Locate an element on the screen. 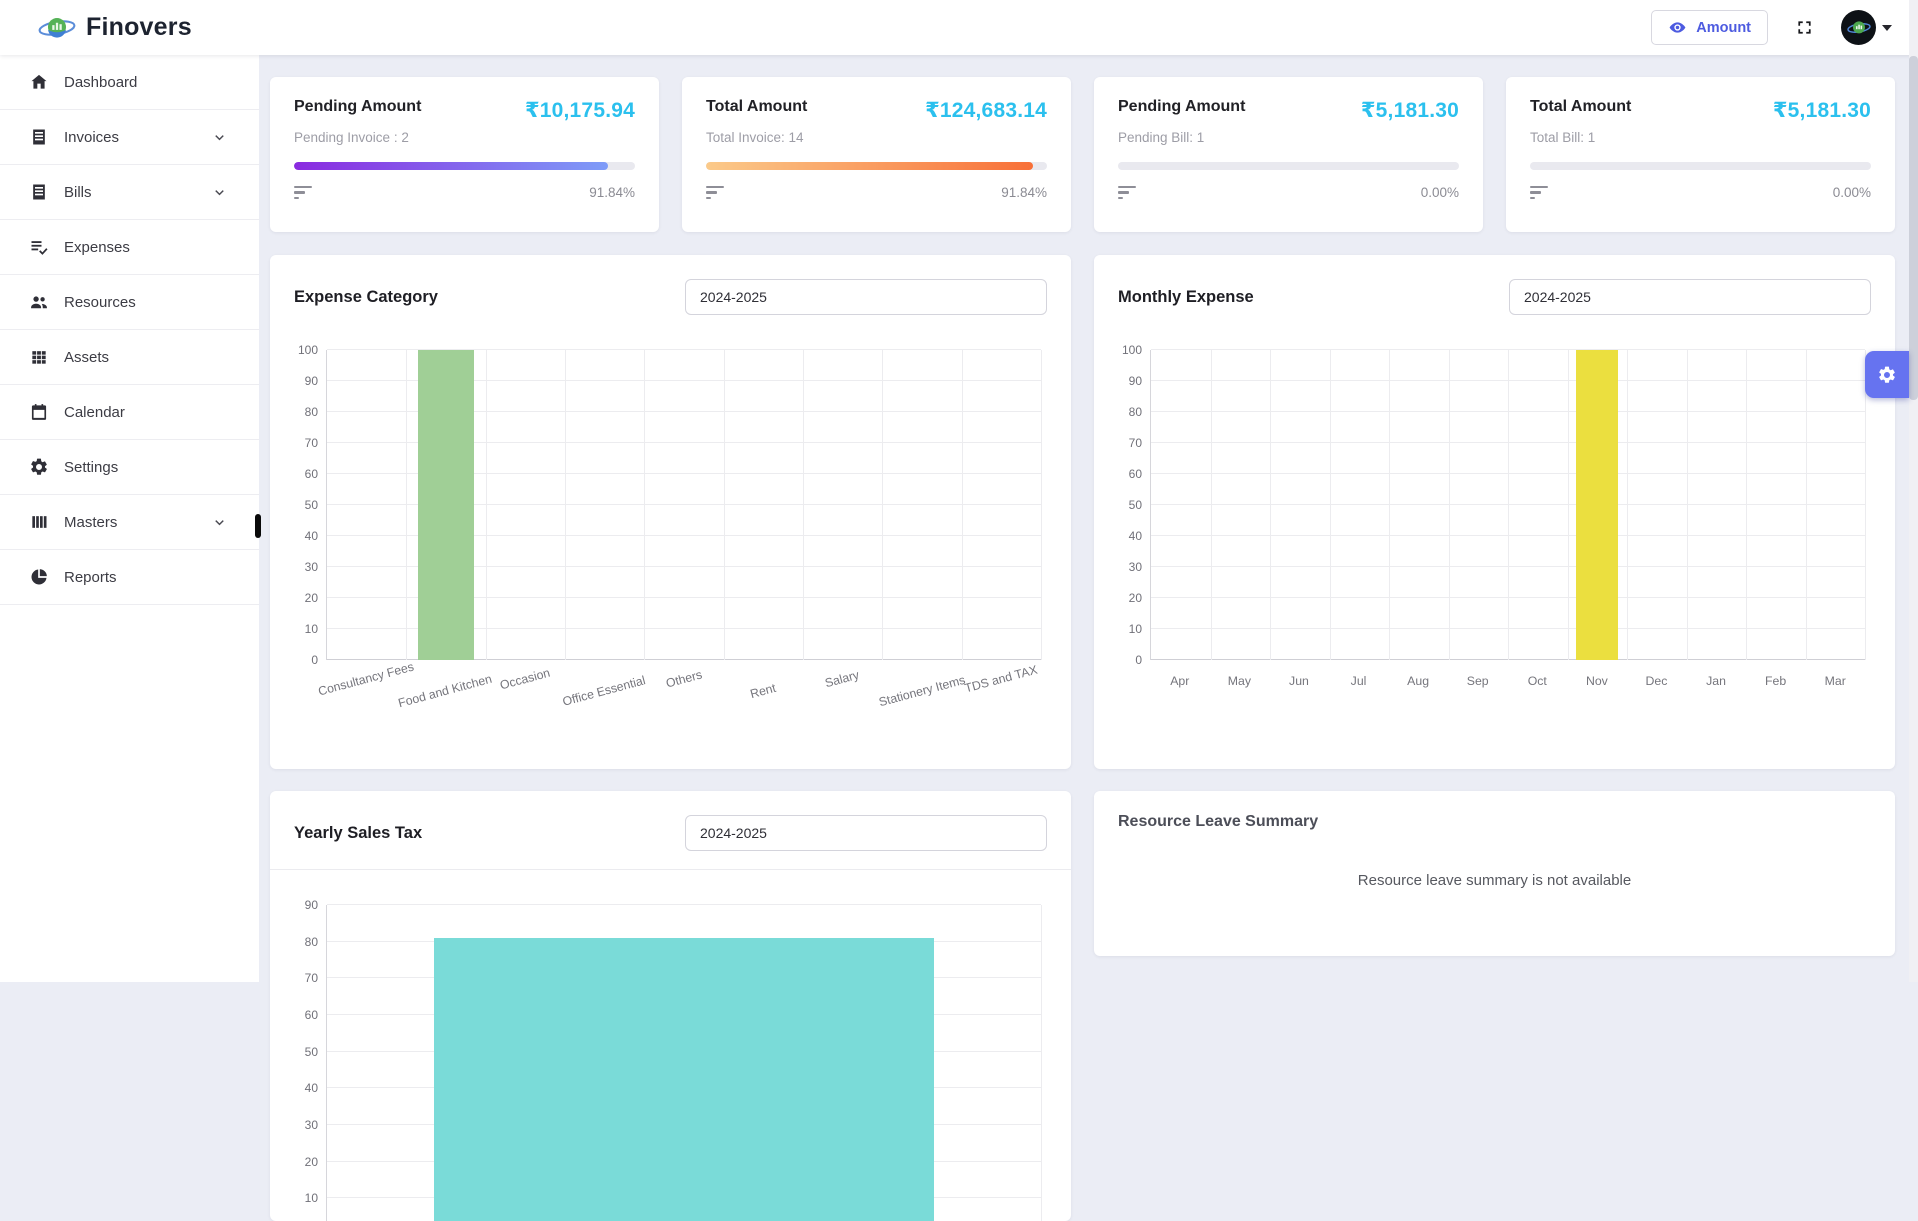 The width and height of the screenshot is (1918, 1221). stat-card-percent: 91.84% is located at coordinates (612, 192).